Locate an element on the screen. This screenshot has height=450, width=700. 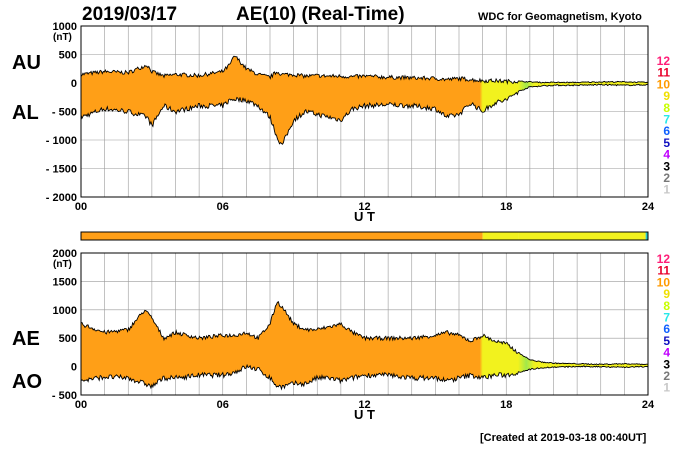
au-al-xticks: 00 06 12 18 24 is located at coordinates (365, 207).